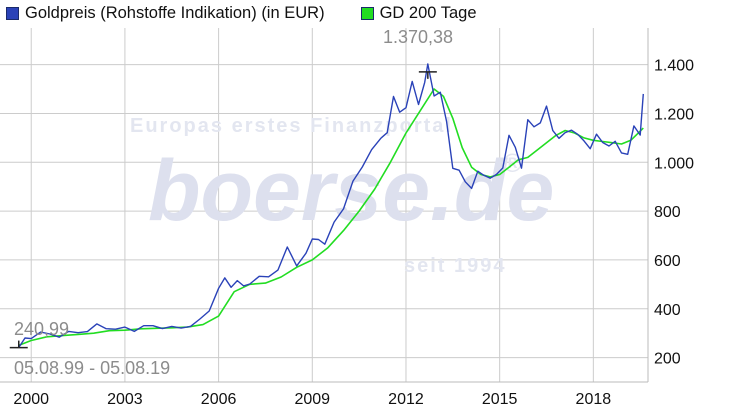 The image size is (730, 418). I want to click on y-axis: 200 400 600 800 1.000 1.200 1.400, so click(674, 213).